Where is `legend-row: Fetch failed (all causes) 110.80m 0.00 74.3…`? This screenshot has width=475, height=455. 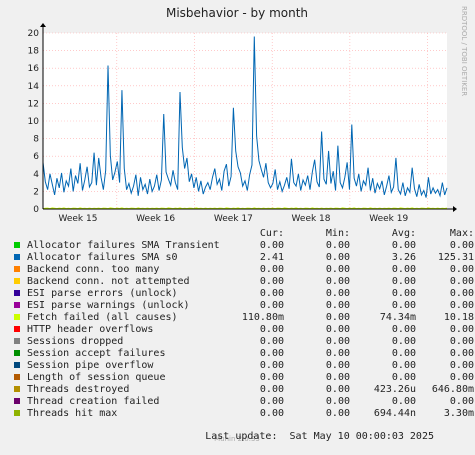 legend-row: Fetch failed (all causes) 110.80m 0.00 74.3… is located at coordinates (244, 318).